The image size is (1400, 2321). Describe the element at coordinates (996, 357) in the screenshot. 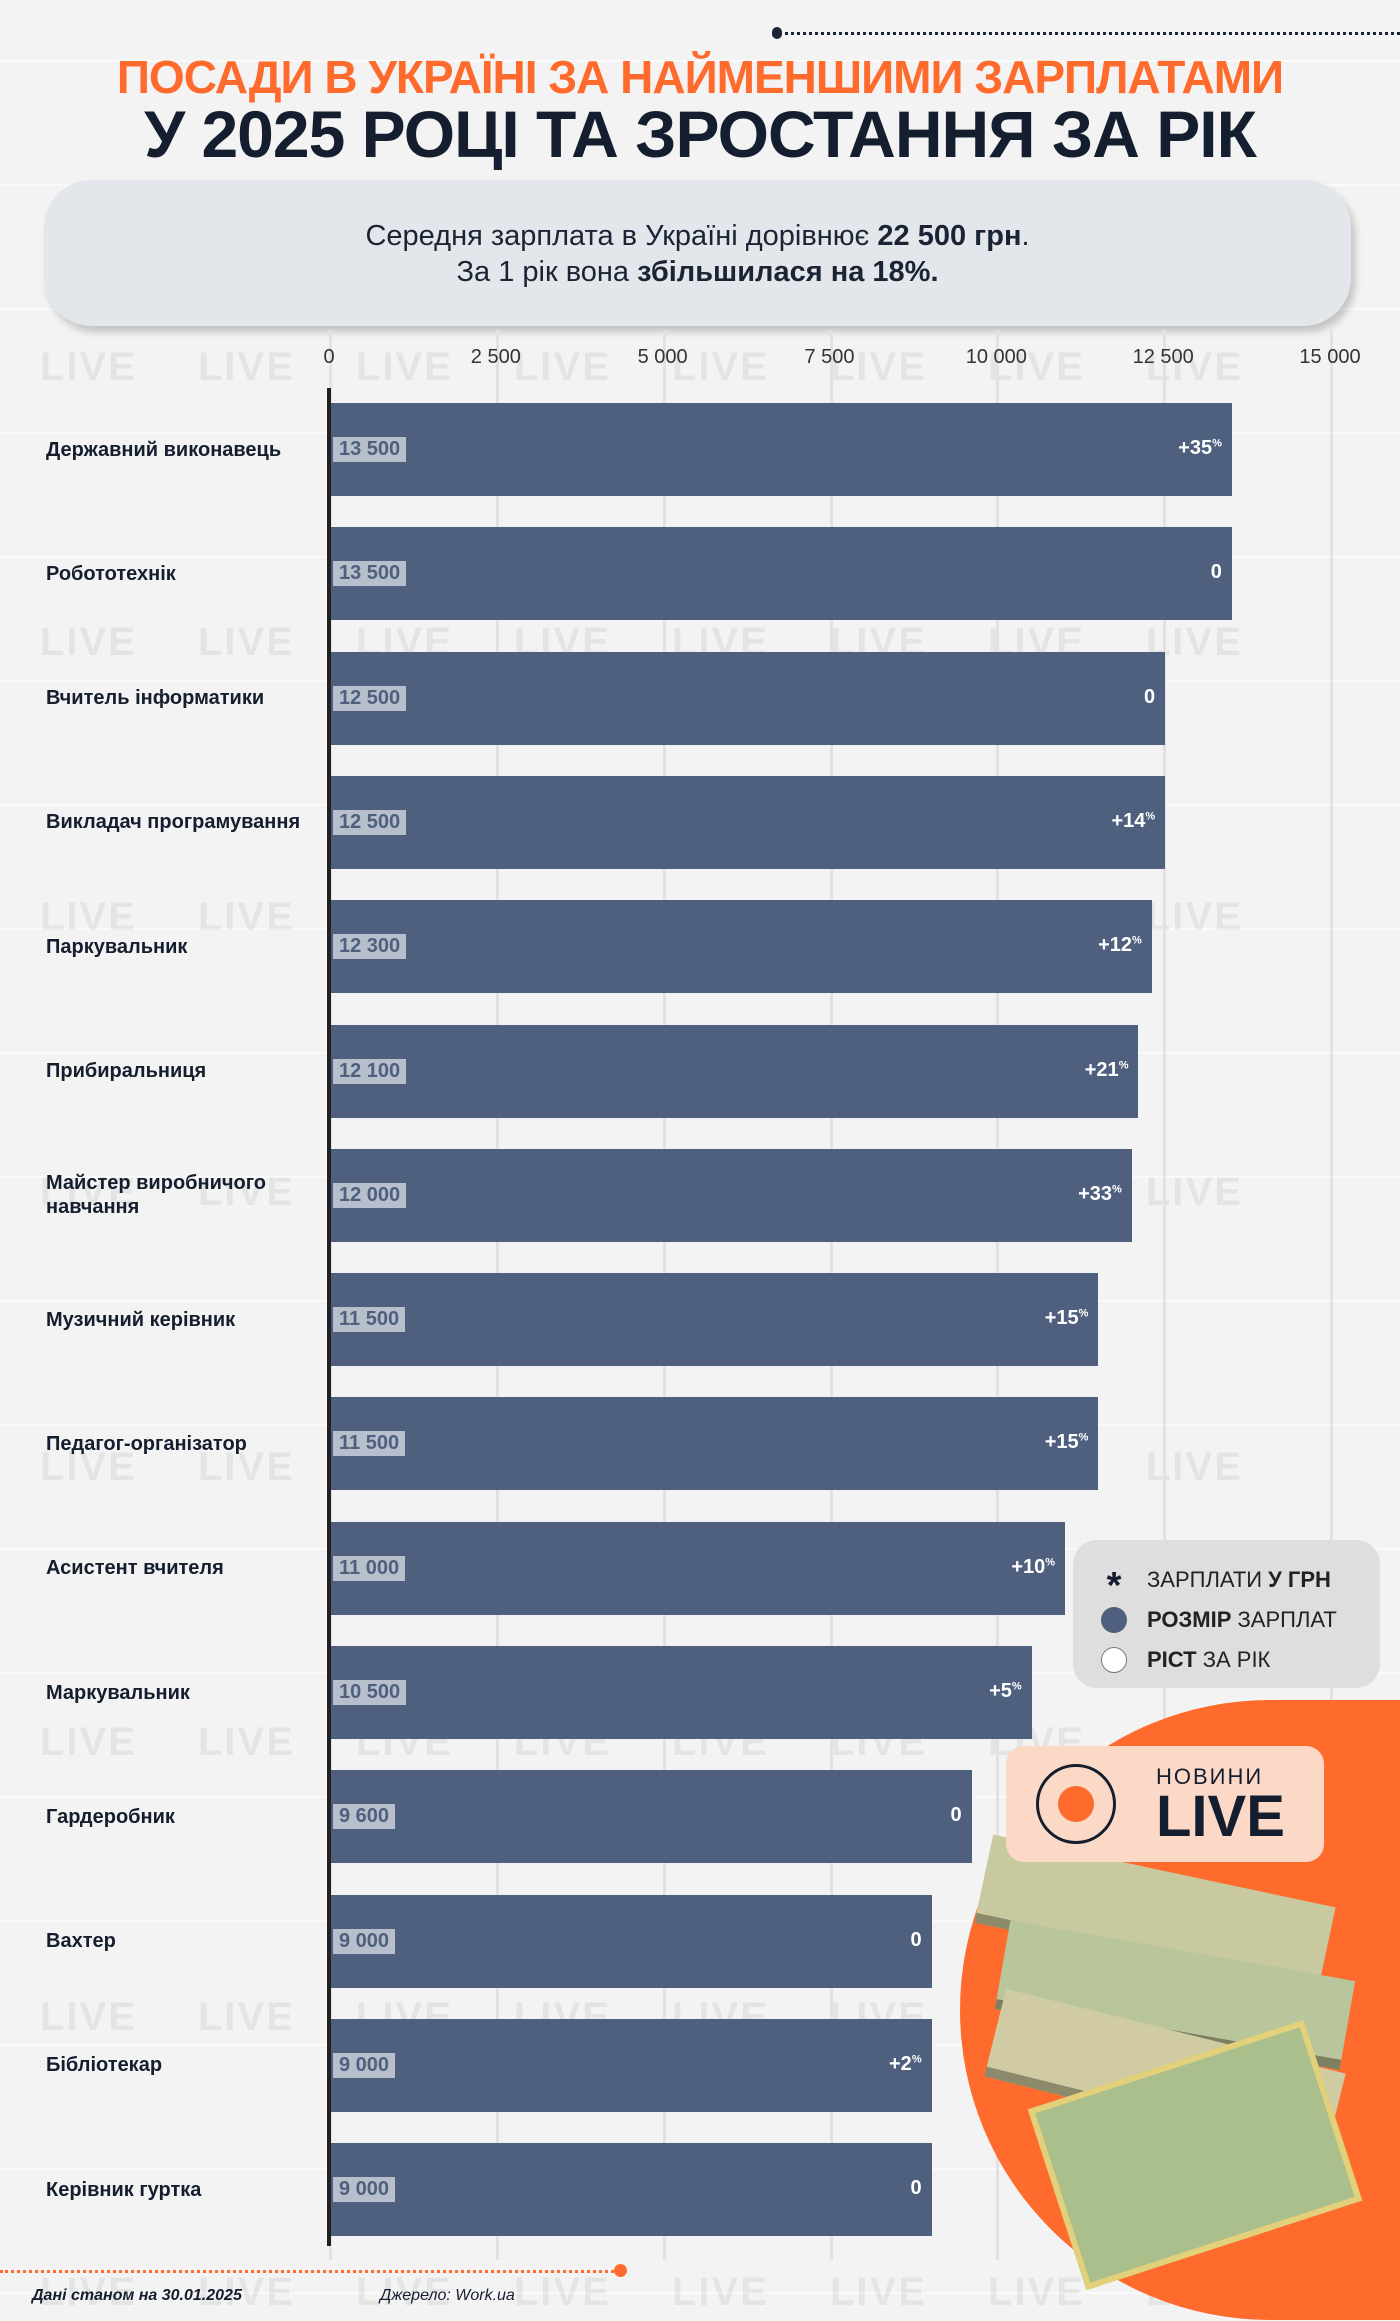

I see `x-tick-label: 10 000` at that location.